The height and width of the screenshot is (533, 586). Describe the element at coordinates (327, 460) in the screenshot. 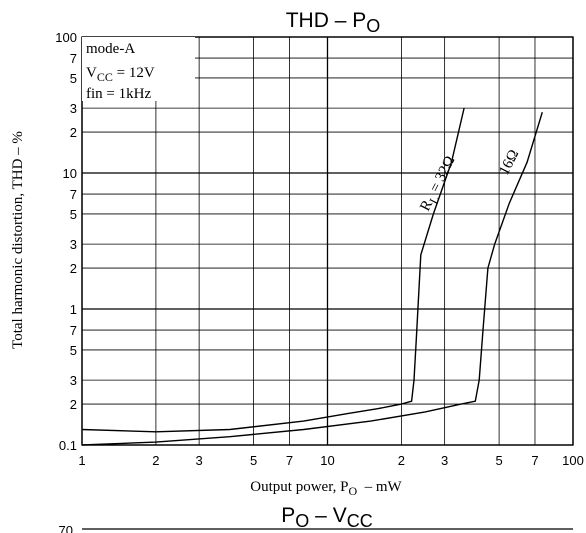

I see `x-tick-label: 10` at that location.